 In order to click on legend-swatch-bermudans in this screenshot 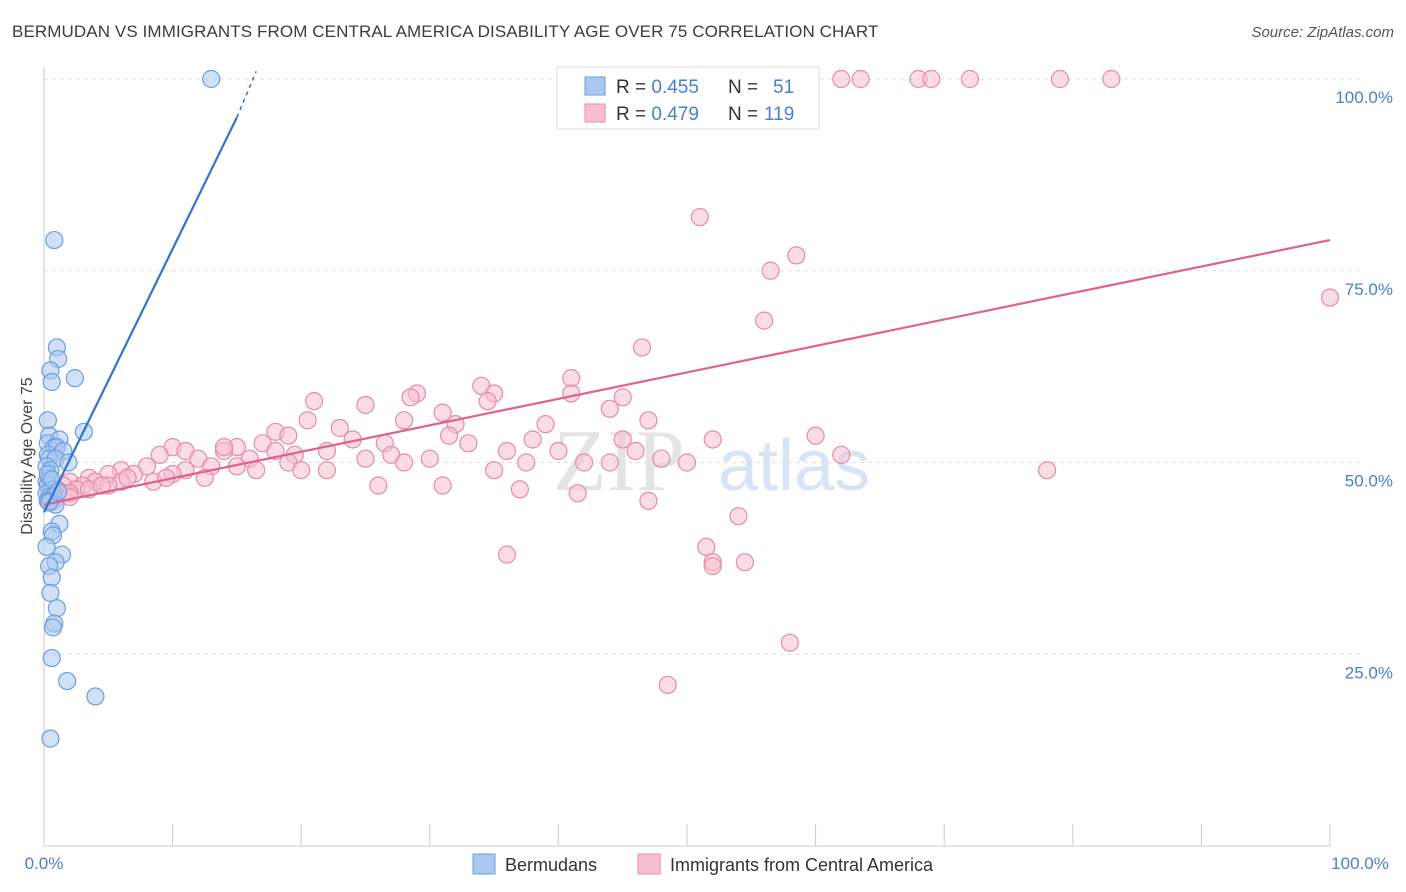, I will do `click(595, 86)`.